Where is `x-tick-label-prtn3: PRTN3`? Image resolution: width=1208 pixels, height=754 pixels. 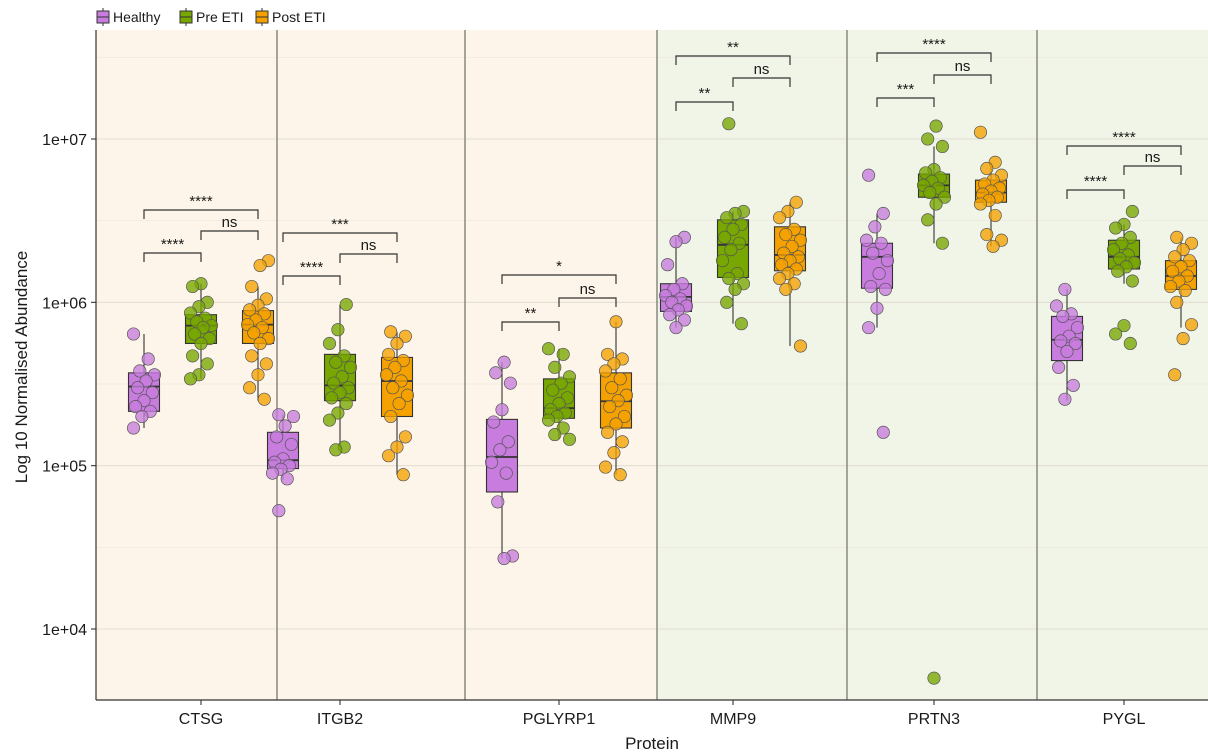
x-tick-label-prtn3: PRTN3 is located at coordinates (934, 719).